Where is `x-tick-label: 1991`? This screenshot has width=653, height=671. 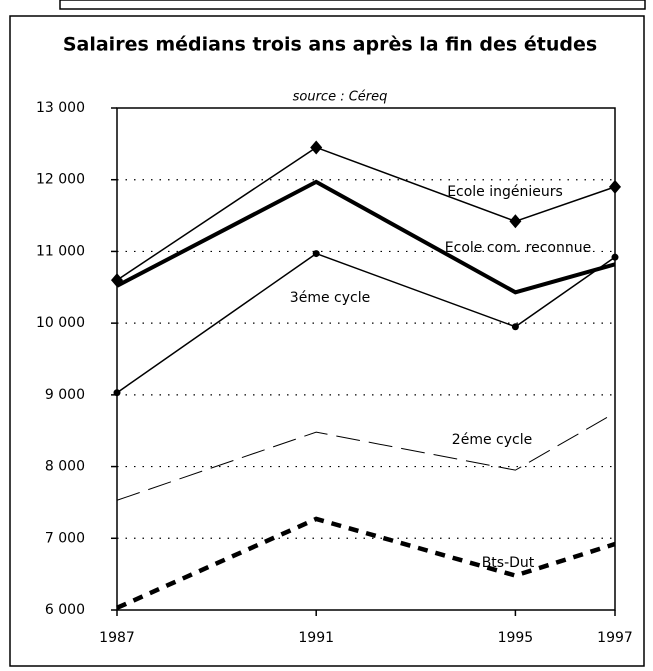 x-tick-label: 1991 is located at coordinates (316, 638).